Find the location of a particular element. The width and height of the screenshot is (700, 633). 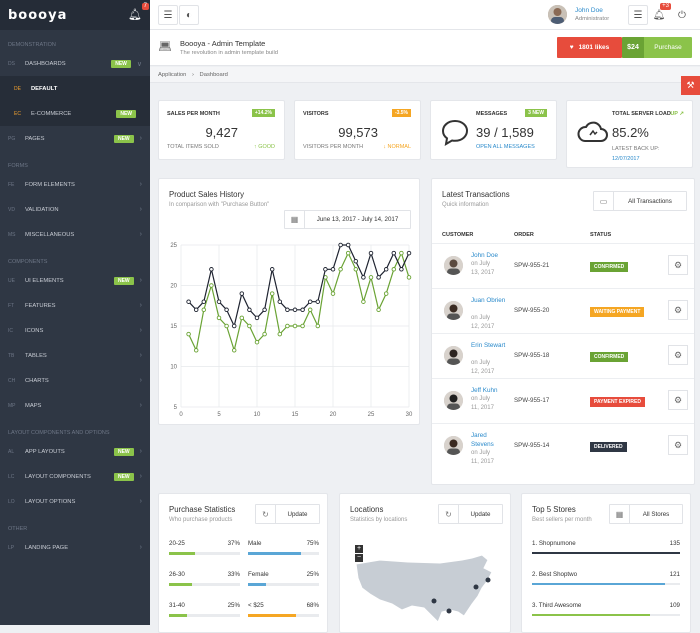

x-tick-label: 10 is located at coordinates (257, 415).